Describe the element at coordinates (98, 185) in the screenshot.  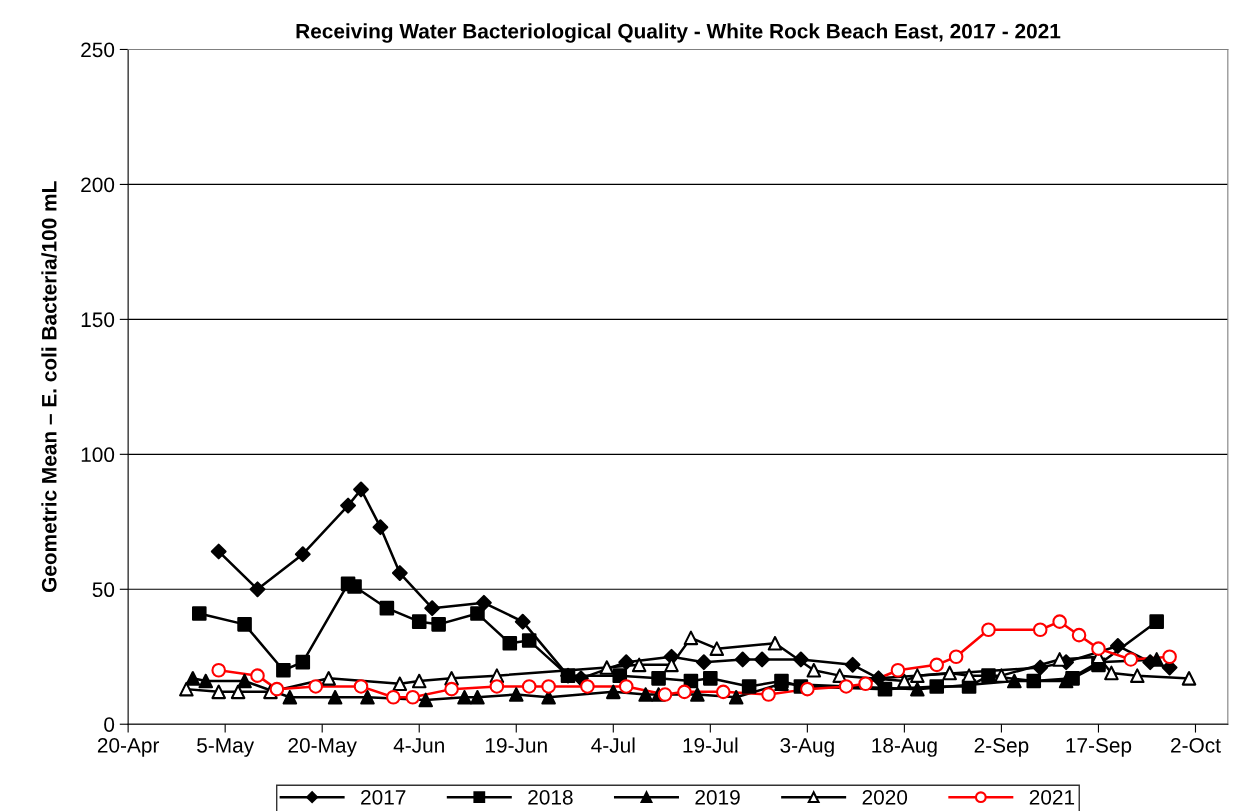
I see `y-tick-label: 200` at that location.